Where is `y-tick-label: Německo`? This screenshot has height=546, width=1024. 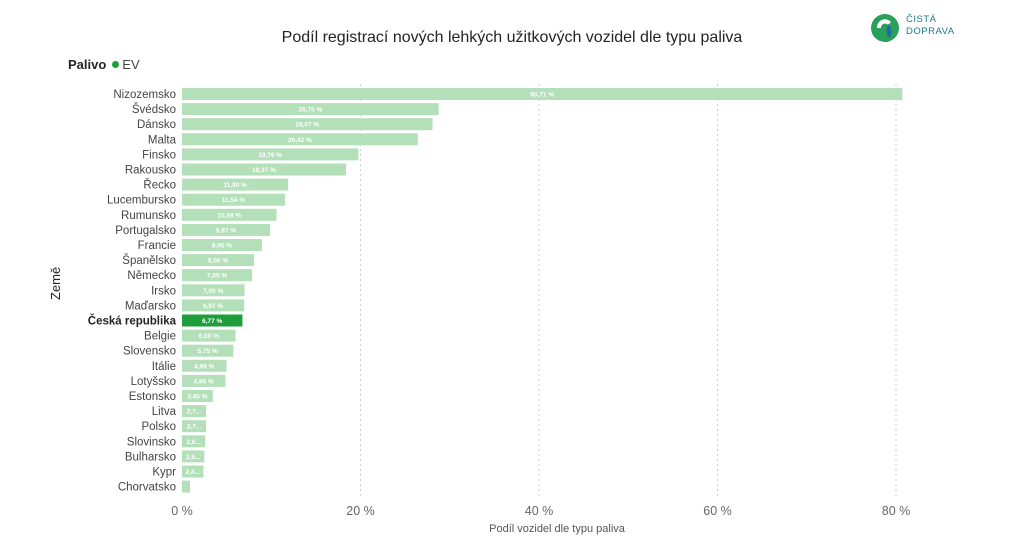 y-tick-label: Německo is located at coordinates (151, 276).